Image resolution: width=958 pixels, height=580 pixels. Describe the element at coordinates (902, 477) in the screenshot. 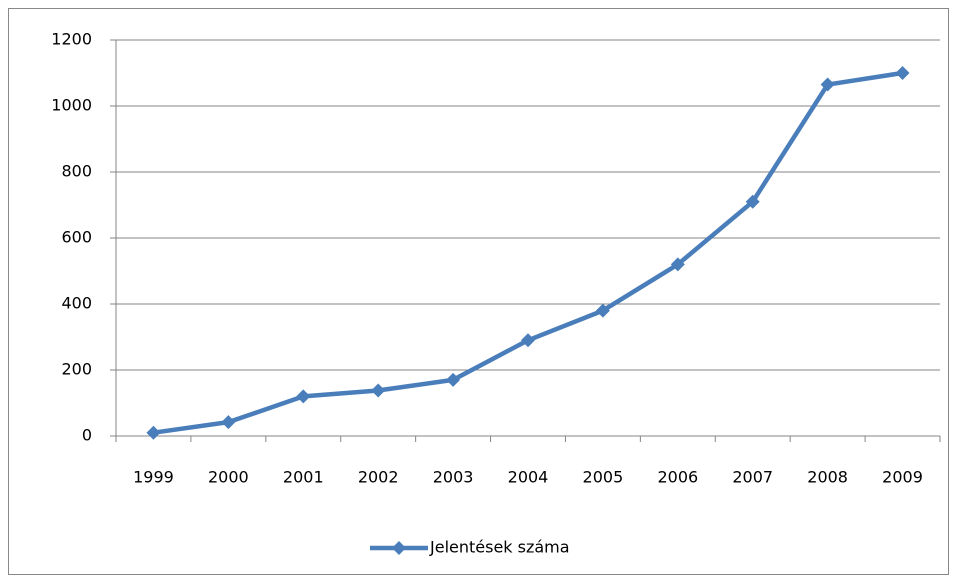

I see `x-tick-label: 2009` at that location.